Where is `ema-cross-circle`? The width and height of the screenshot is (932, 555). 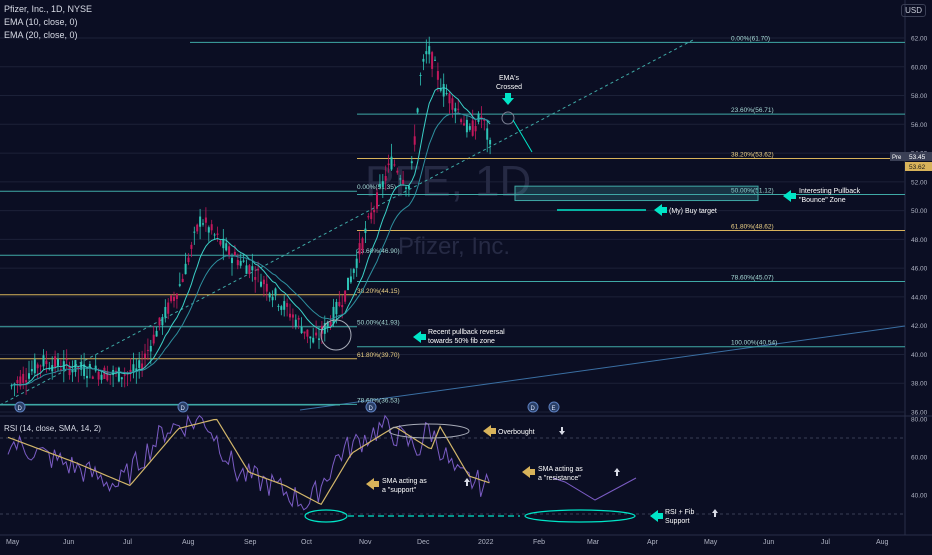 ema-cross-circle is located at coordinates (508, 118).